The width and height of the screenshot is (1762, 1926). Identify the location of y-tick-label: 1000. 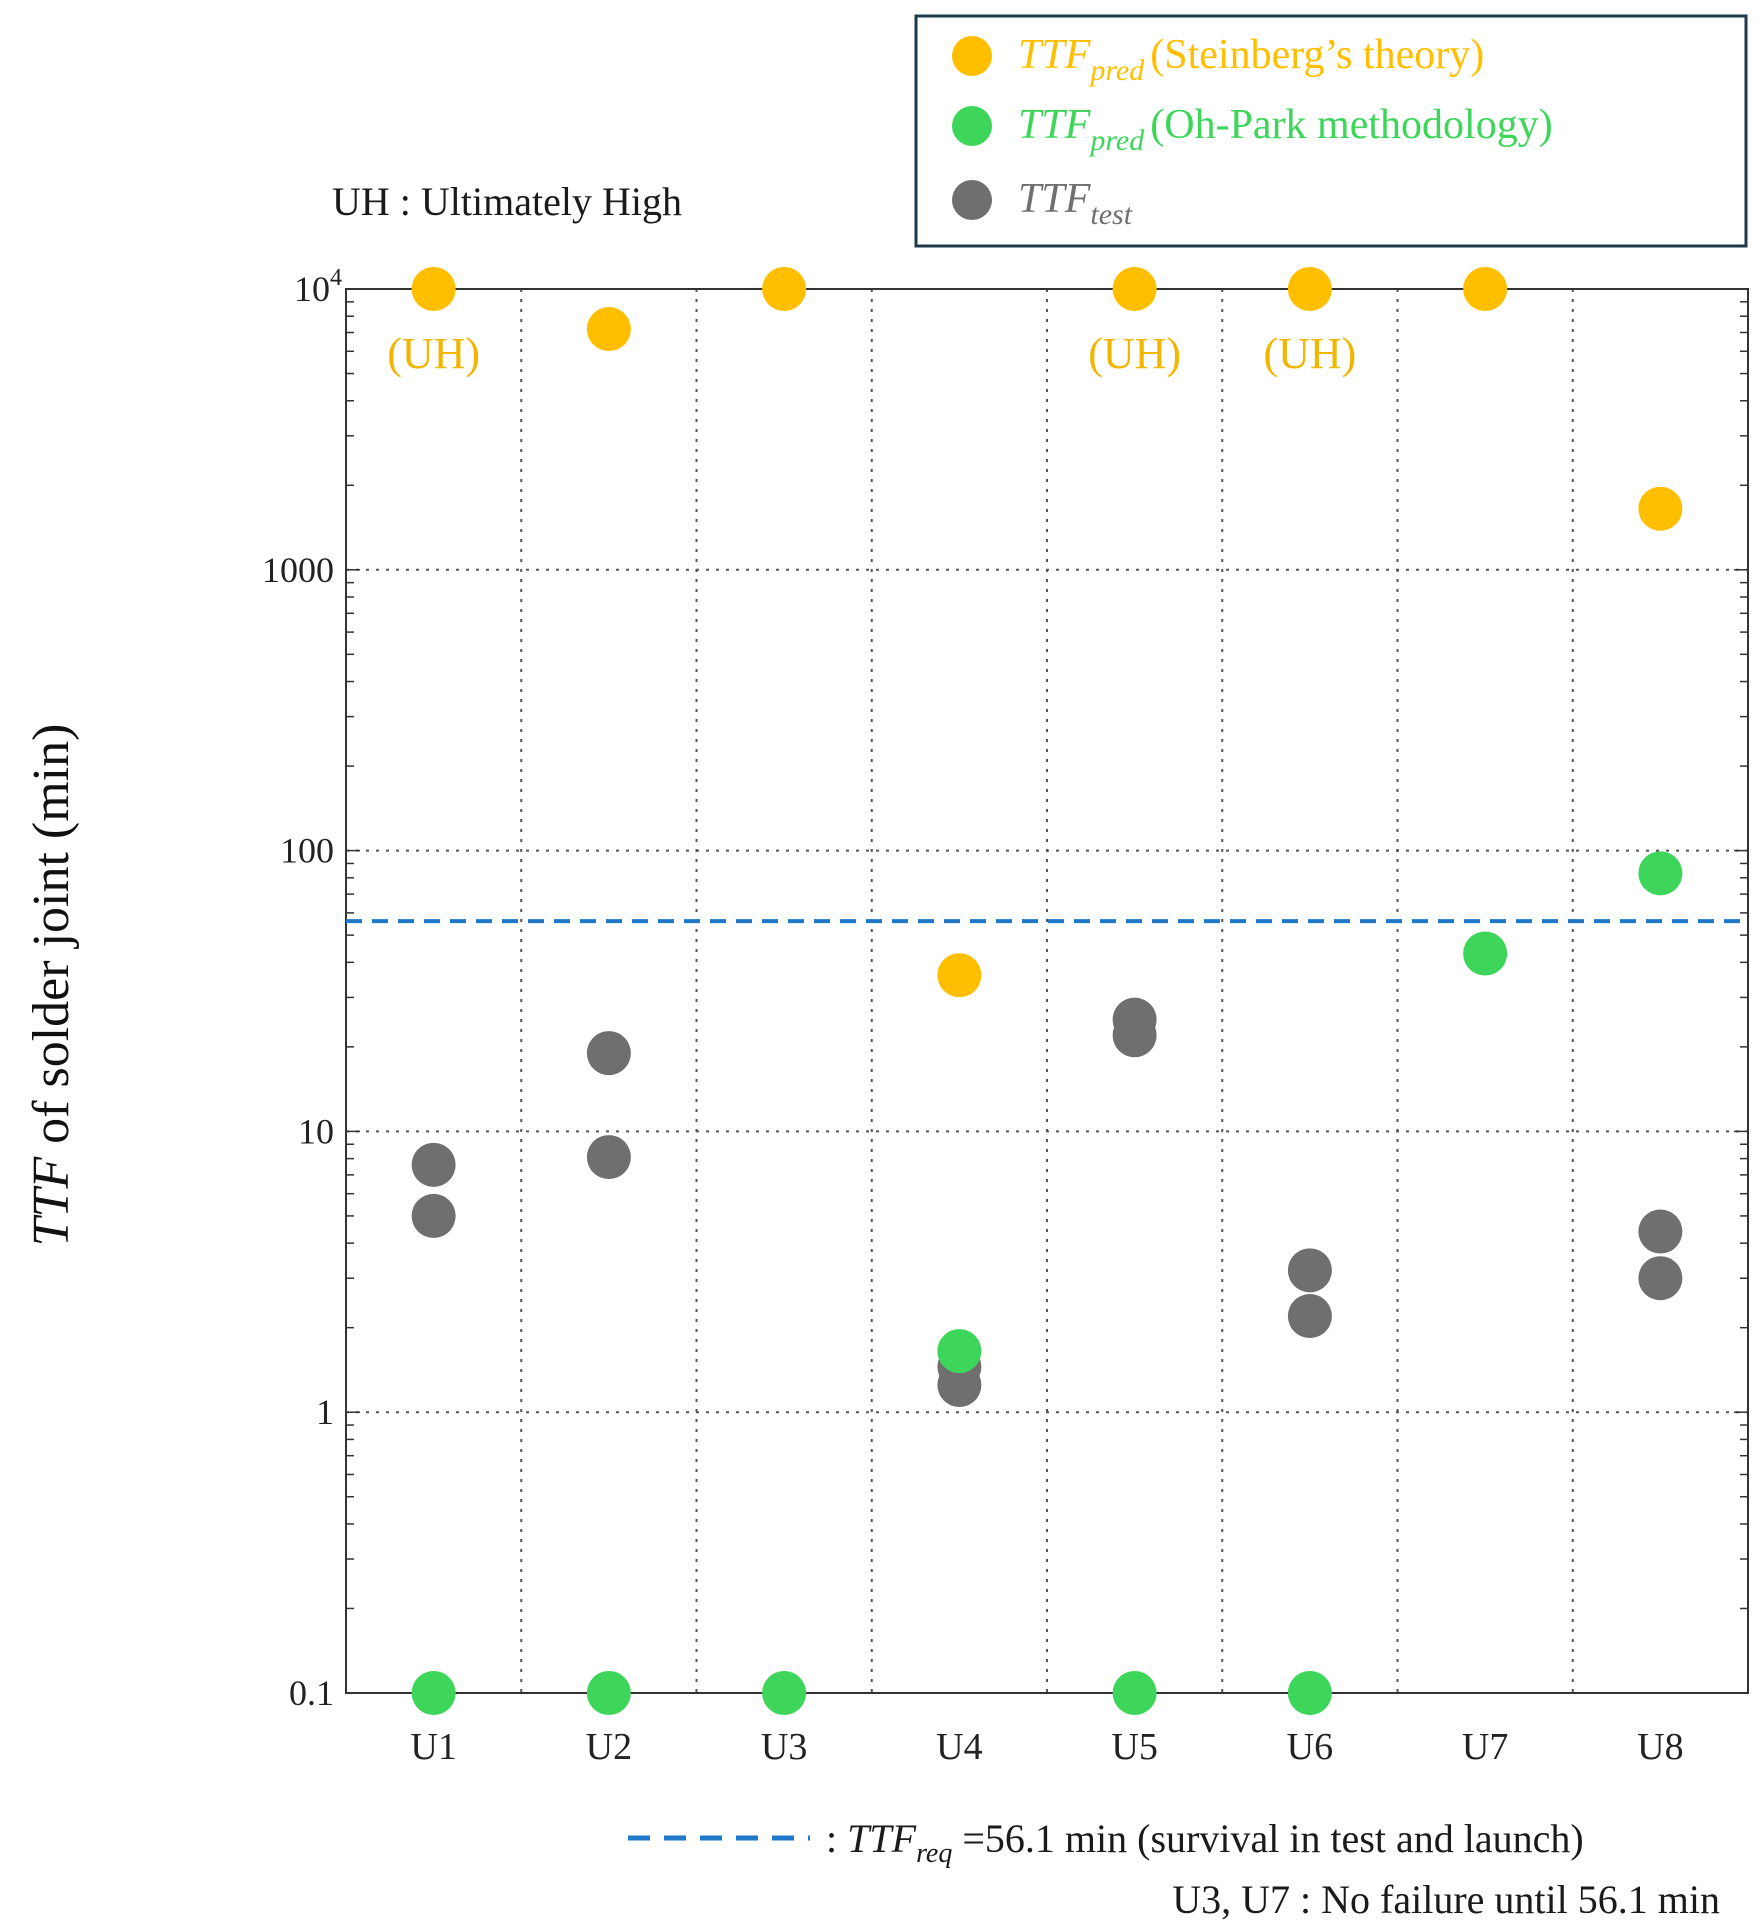
(298, 570).